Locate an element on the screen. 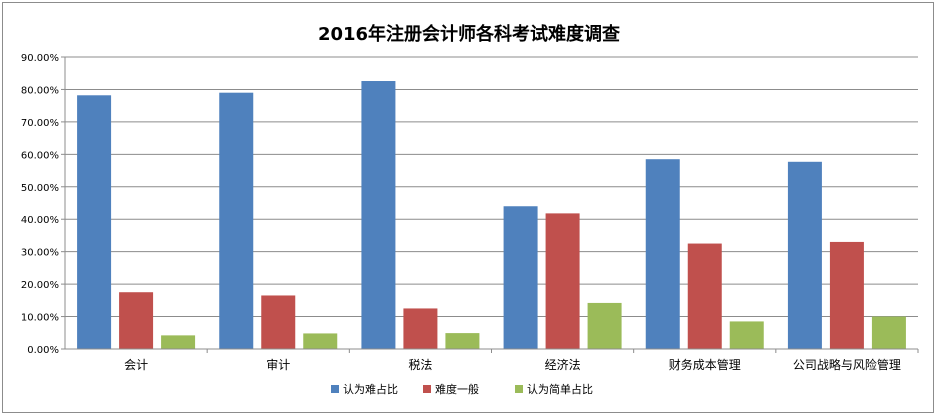 The image size is (938, 417). y-tick-label: 0.00% is located at coordinates (43, 350).